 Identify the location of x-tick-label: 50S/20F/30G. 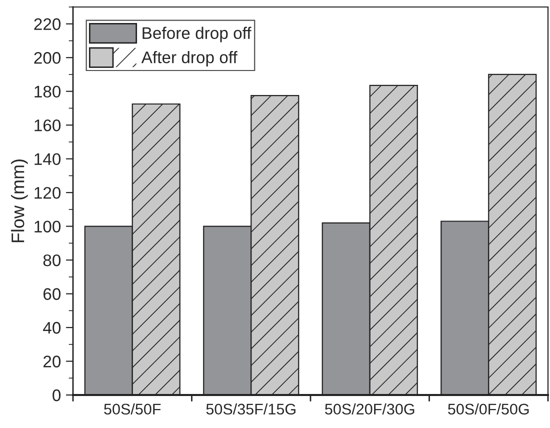
(369, 409).